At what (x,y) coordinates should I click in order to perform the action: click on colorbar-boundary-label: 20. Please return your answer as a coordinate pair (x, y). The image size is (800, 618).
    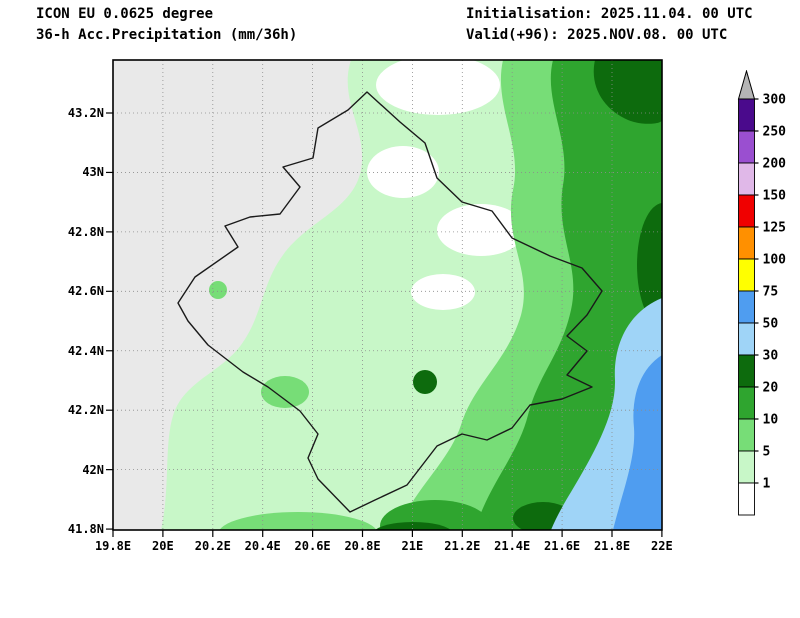
    Looking at the image, I should click on (771, 388).